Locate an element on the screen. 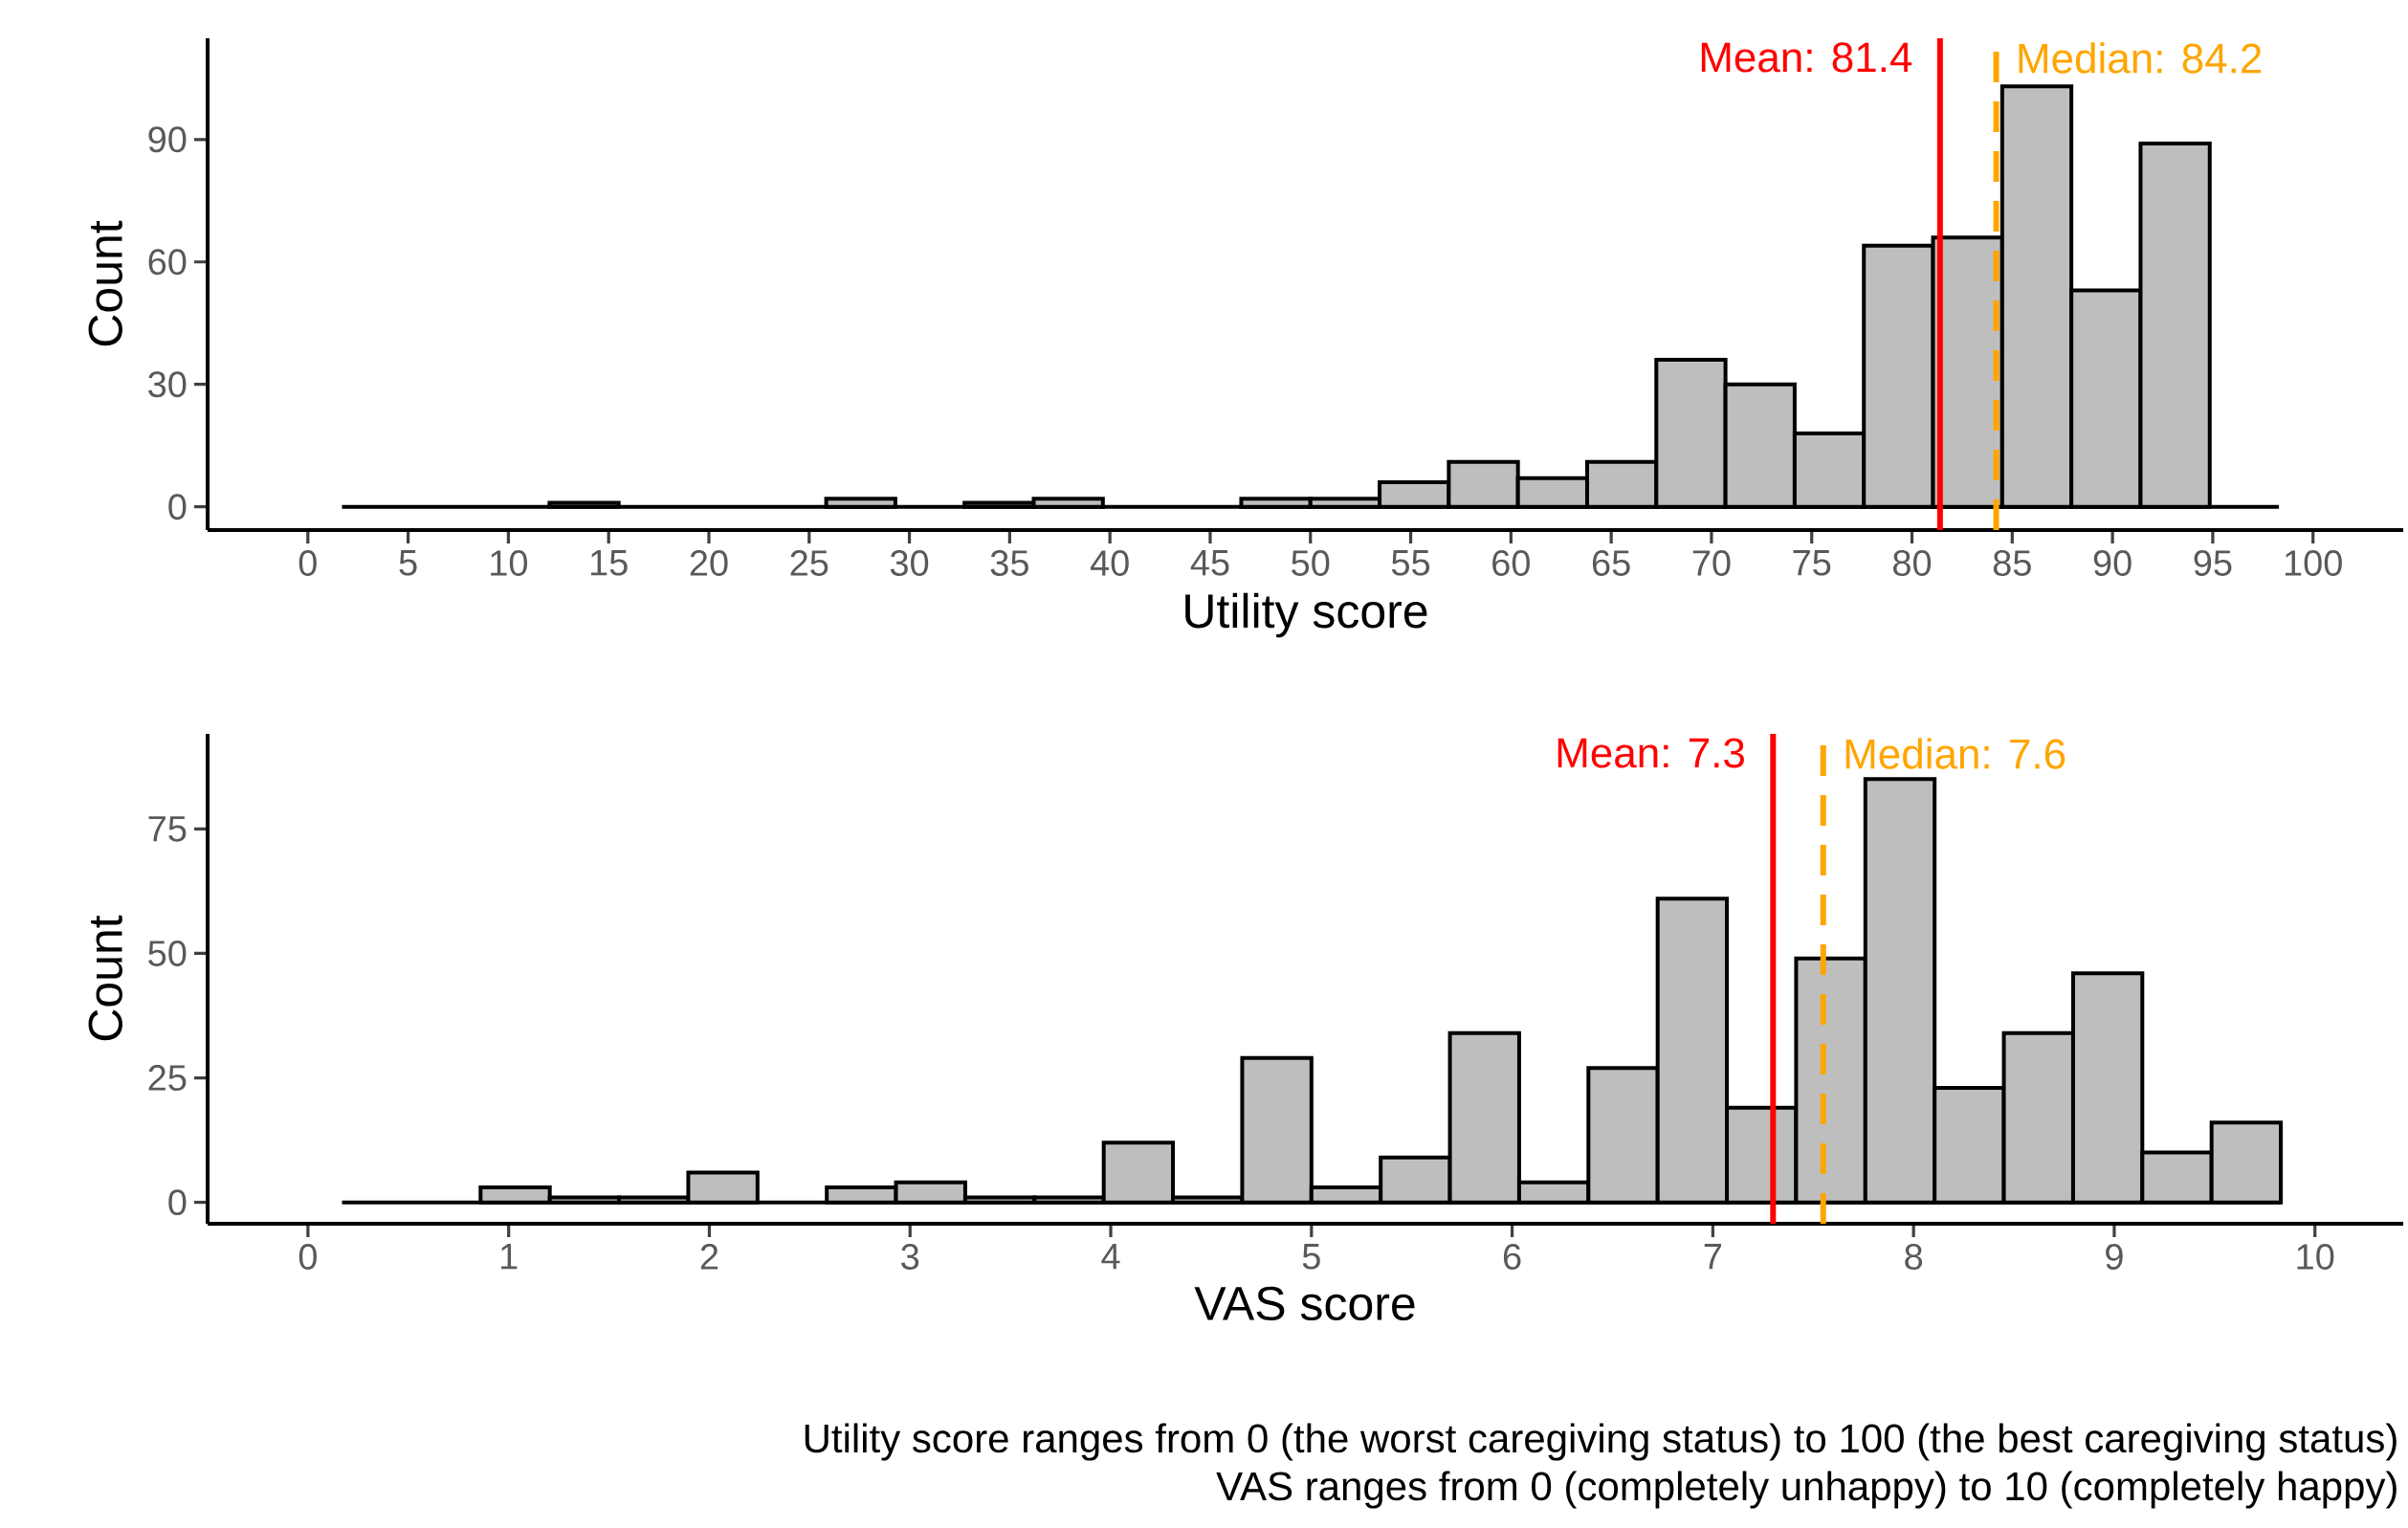  x-tick-label: 95 is located at coordinates (2213, 563).